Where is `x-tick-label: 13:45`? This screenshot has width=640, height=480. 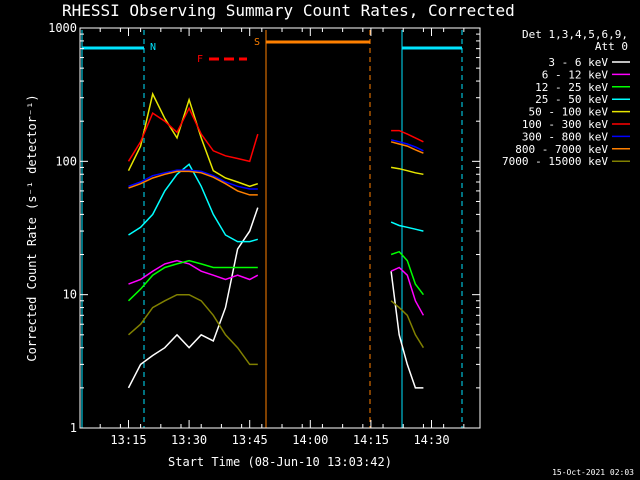
x-tick-label: 13:45 is located at coordinates (250, 440).